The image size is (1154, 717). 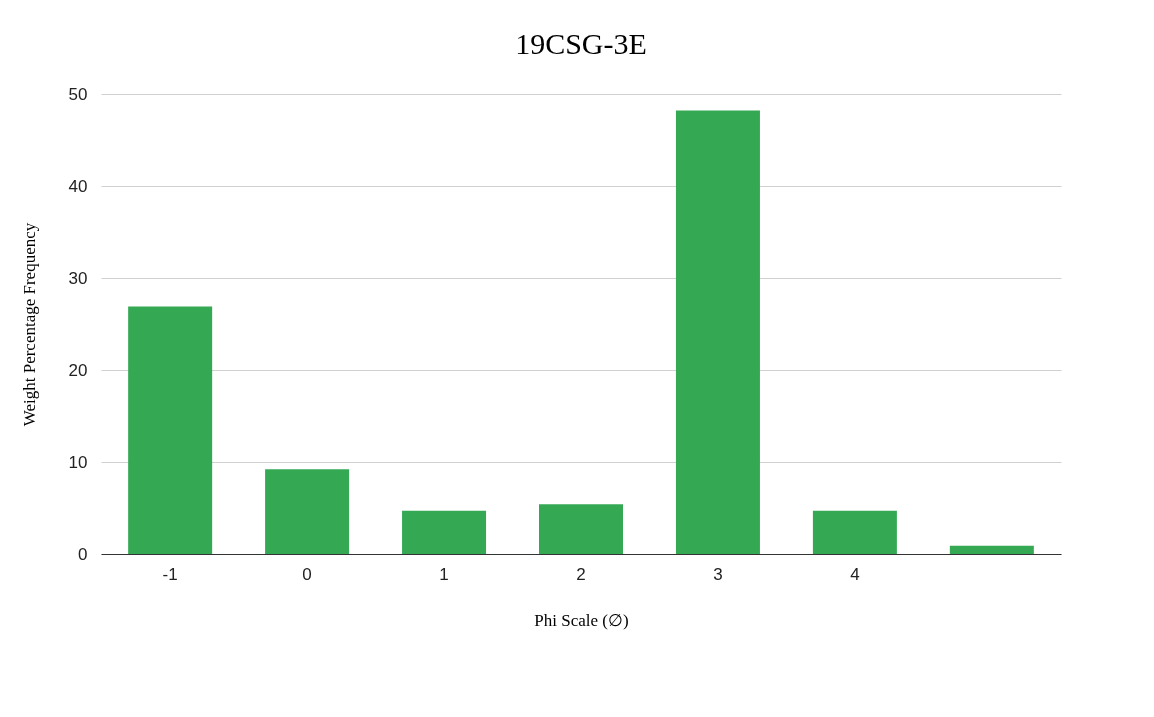 What do you see at coordinates (581, 574) in the screenshot?
I see `x-tick-label: 2` at bounding box center [581, 574].